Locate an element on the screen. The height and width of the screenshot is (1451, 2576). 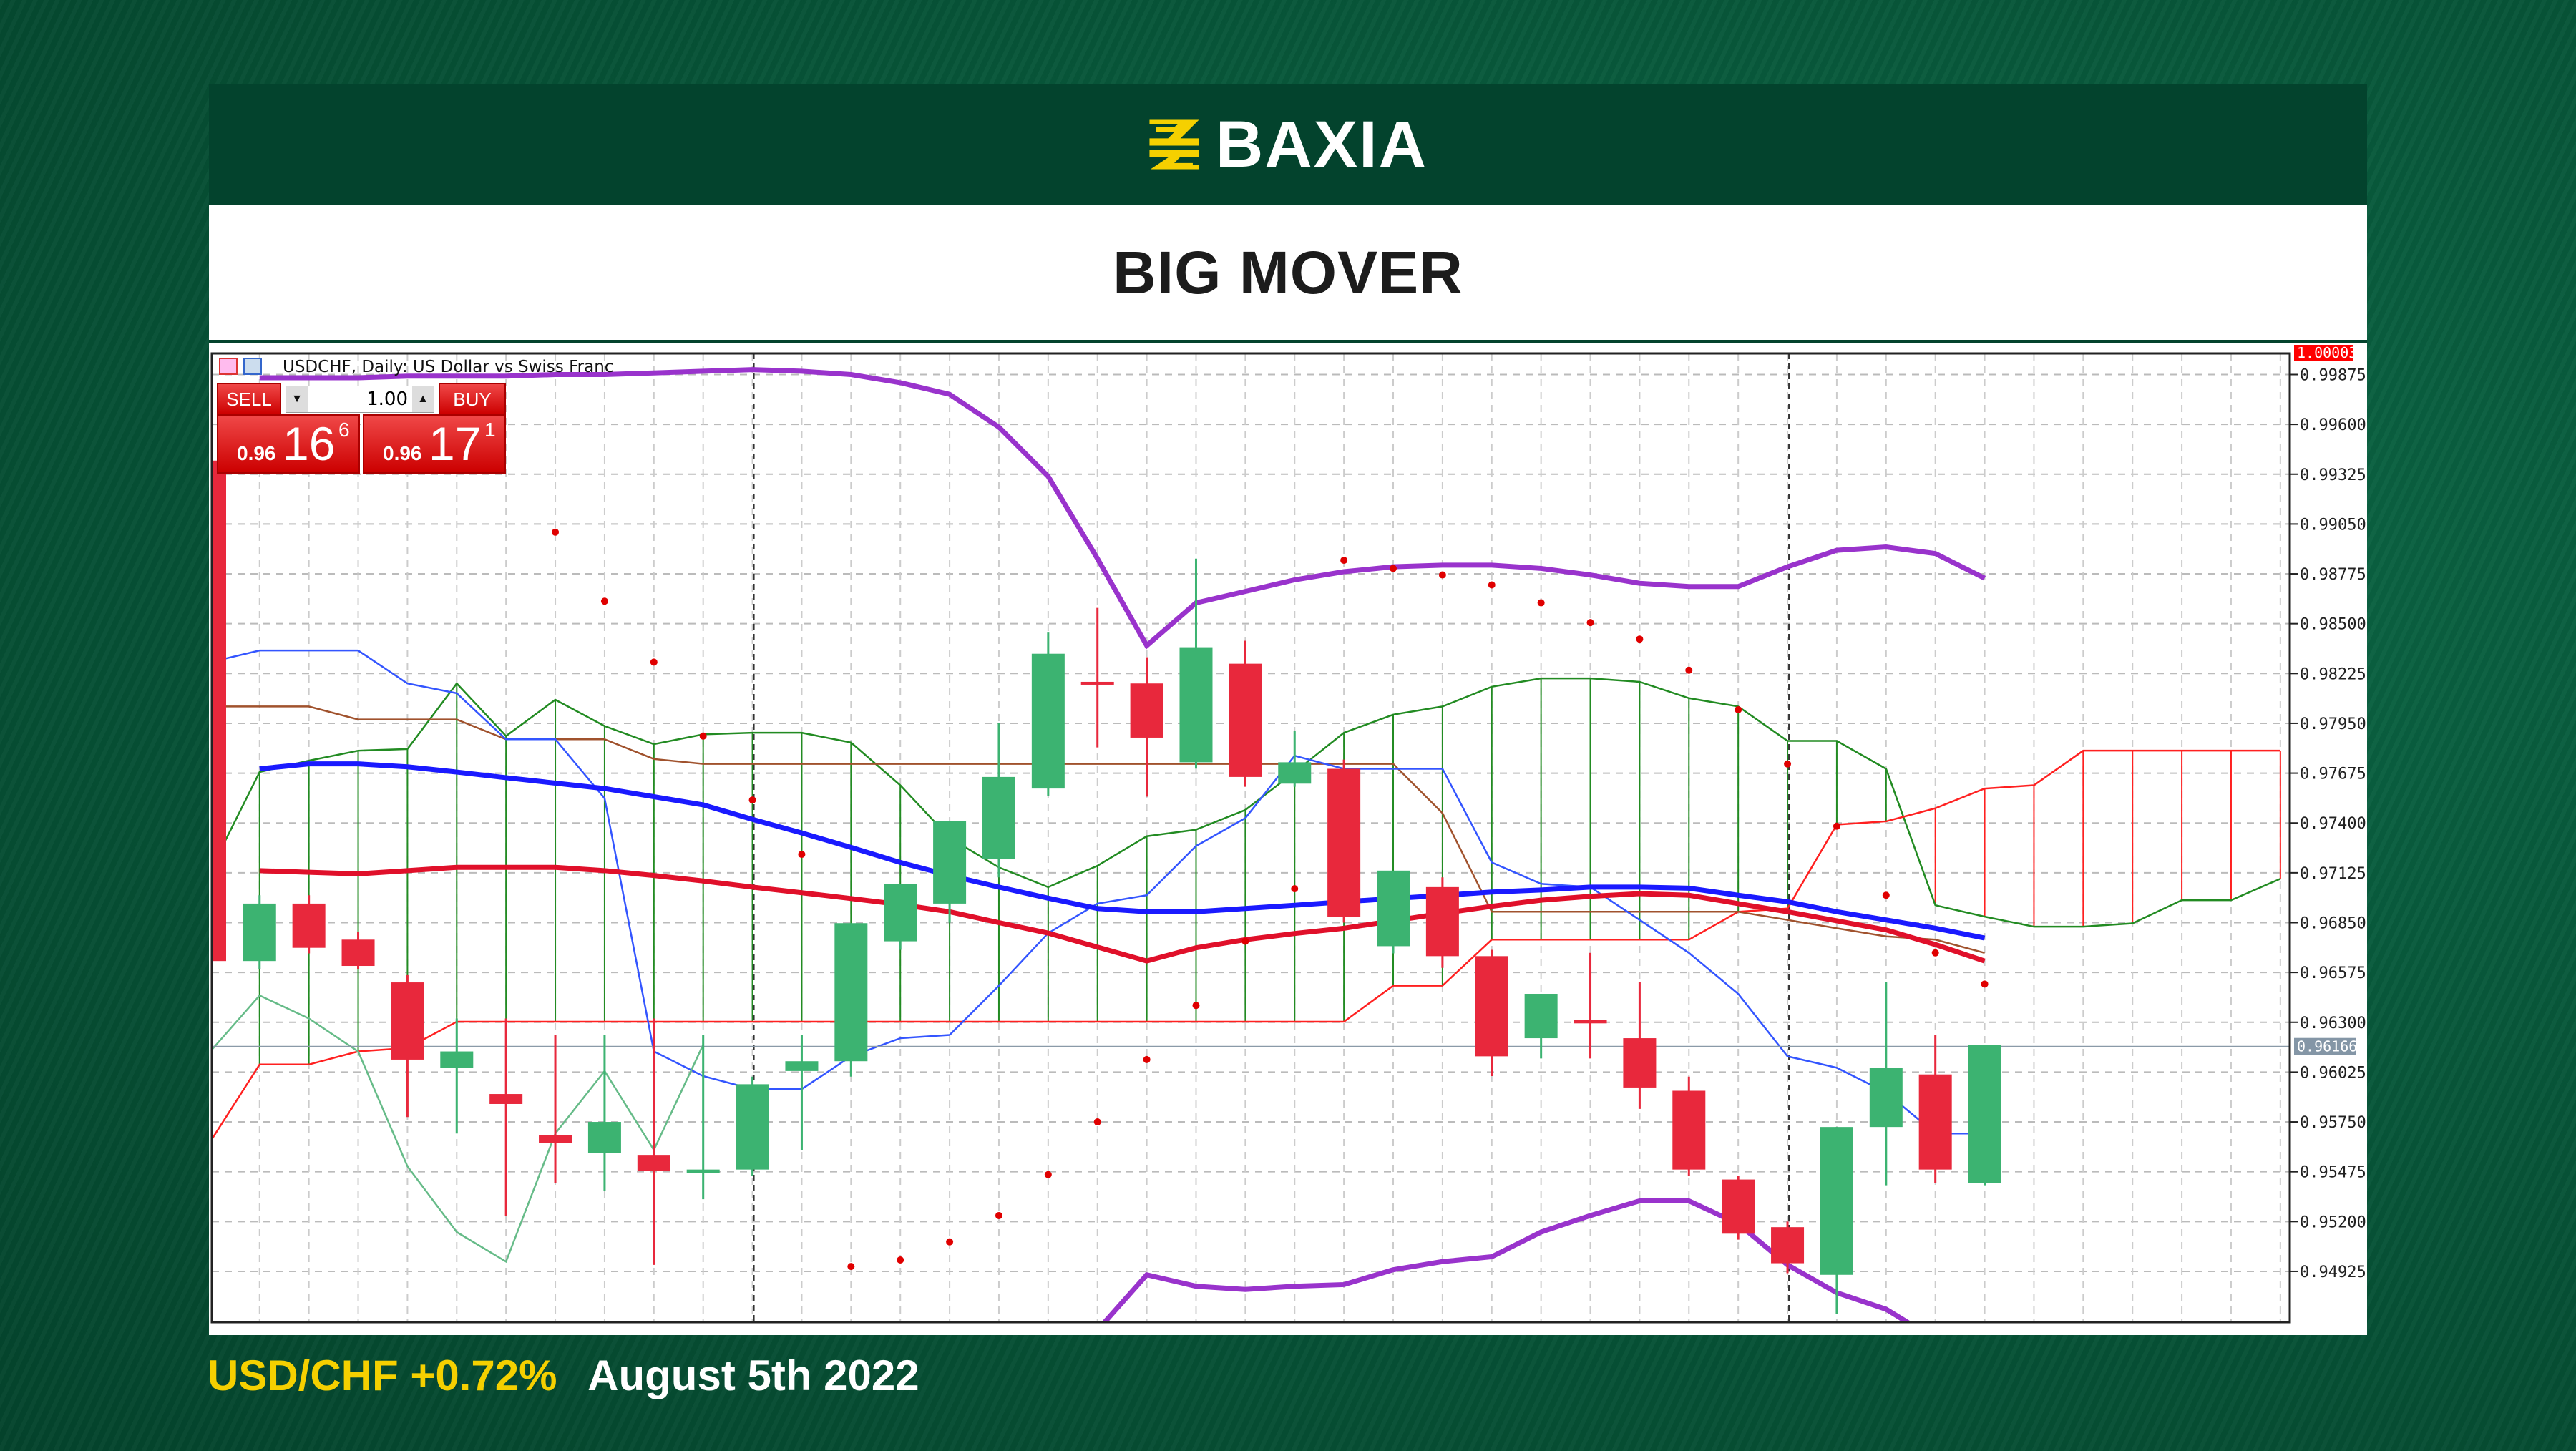
y-axis-tick-label: 0.96300 is located at coordinates (2333, 1023).